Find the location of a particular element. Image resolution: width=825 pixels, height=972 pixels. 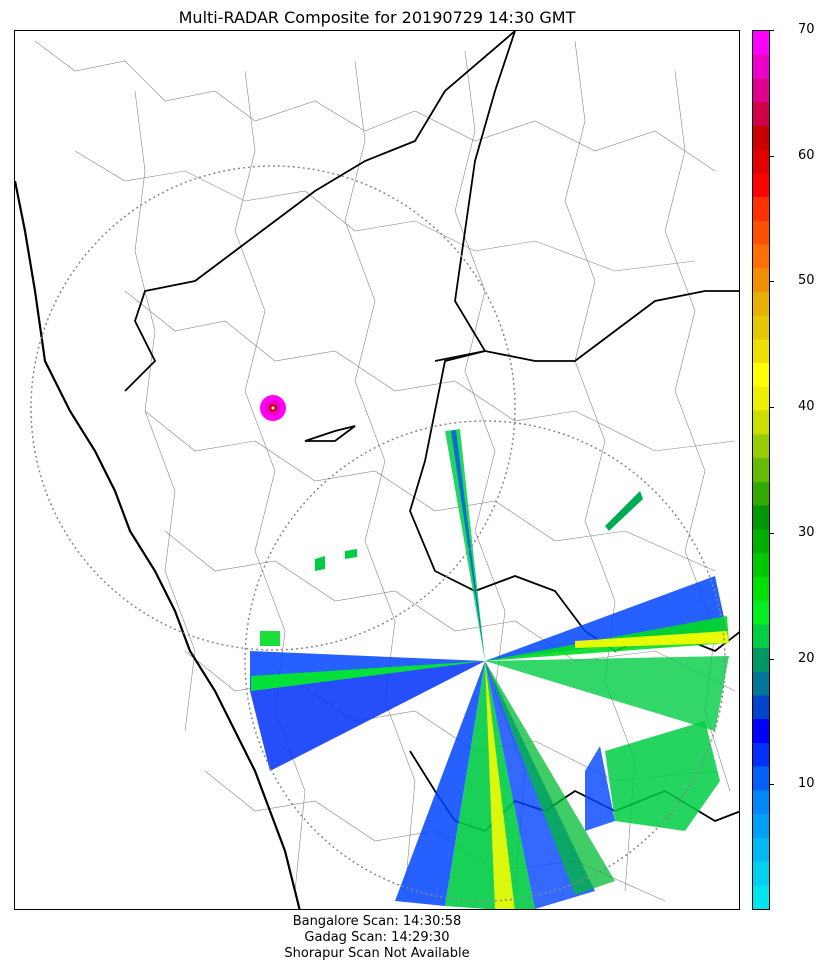

gadag-radar-marker is located at coordinates (273, 408).